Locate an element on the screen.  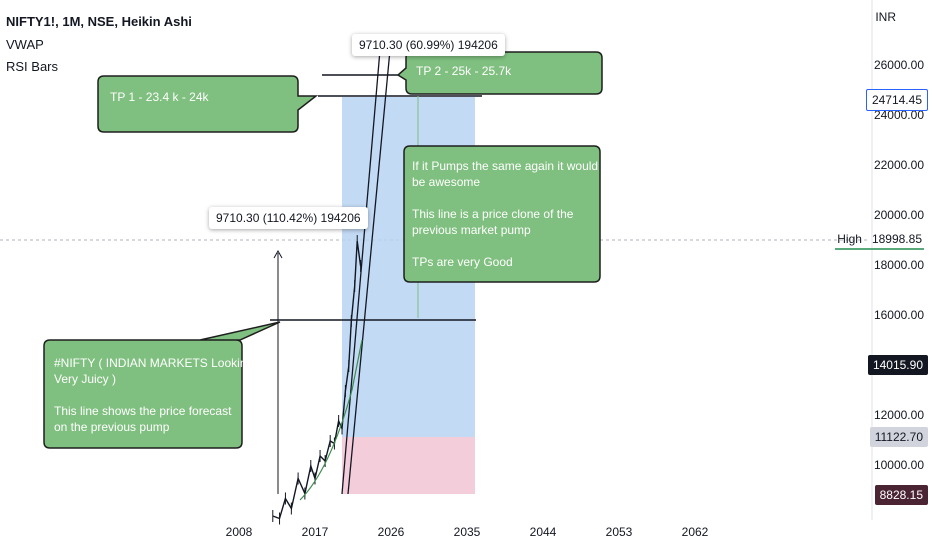
tp-level-badge: 24714.45 is located at coordinates (896, 100).